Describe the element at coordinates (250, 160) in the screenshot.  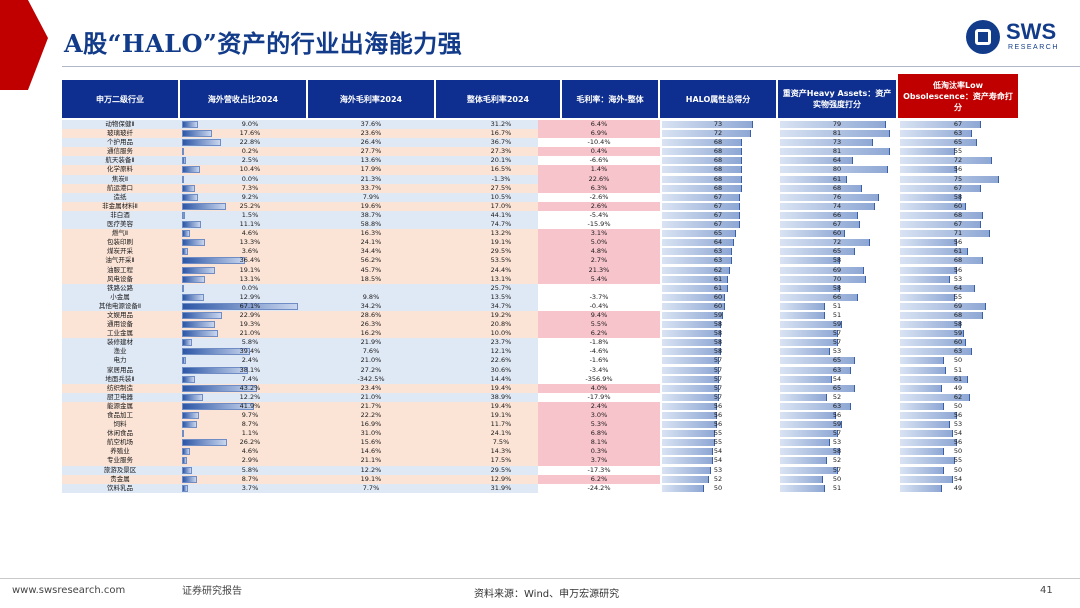
I see `overseas-share-value: 2.5%` at that location.